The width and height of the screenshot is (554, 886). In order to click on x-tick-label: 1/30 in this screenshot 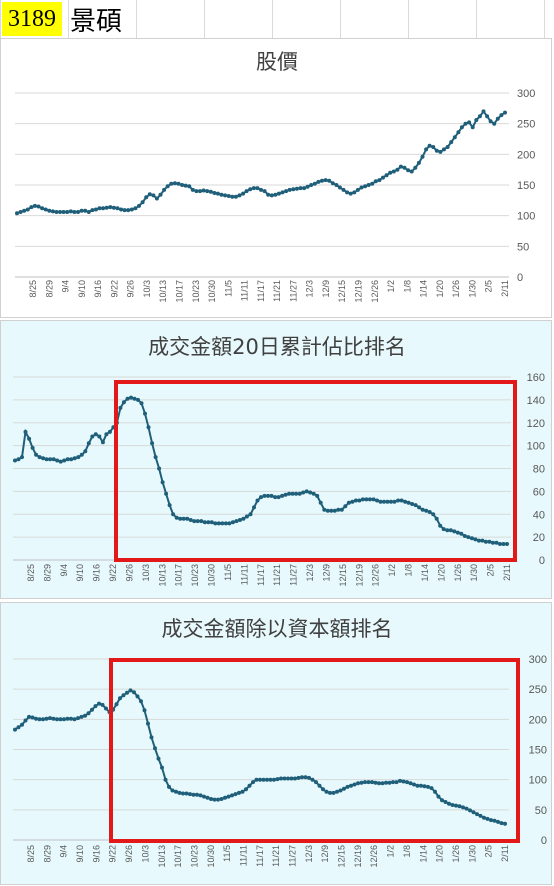, I will do `click(472, 289)`.